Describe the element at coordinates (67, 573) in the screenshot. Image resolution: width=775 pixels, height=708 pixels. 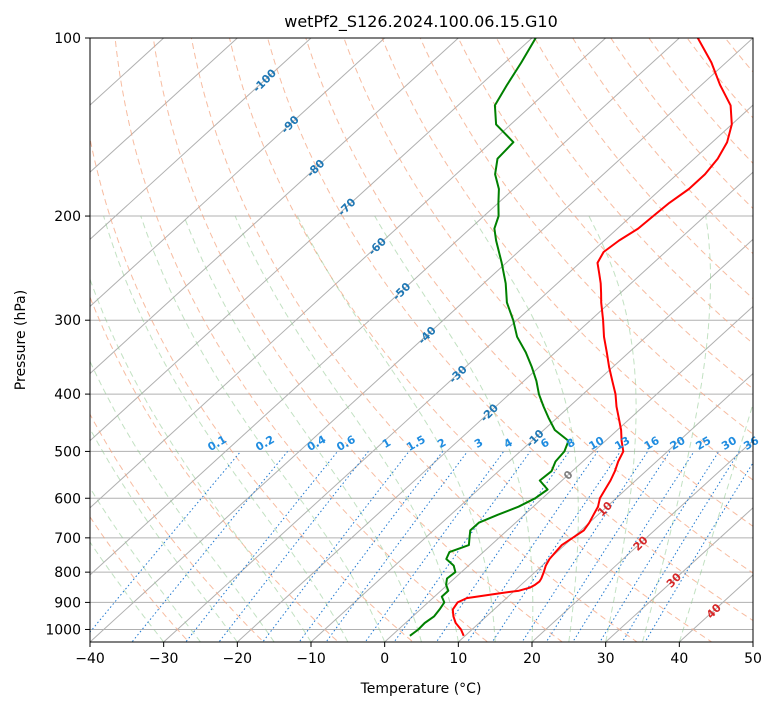
I see `y-tick-label: 800` at that location.